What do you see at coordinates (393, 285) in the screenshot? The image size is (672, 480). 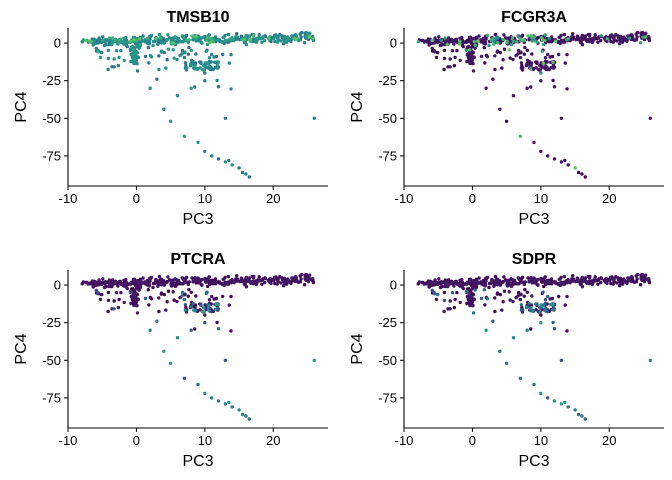 I see `y-tick-label: 0` at bounding box center [393, 285].